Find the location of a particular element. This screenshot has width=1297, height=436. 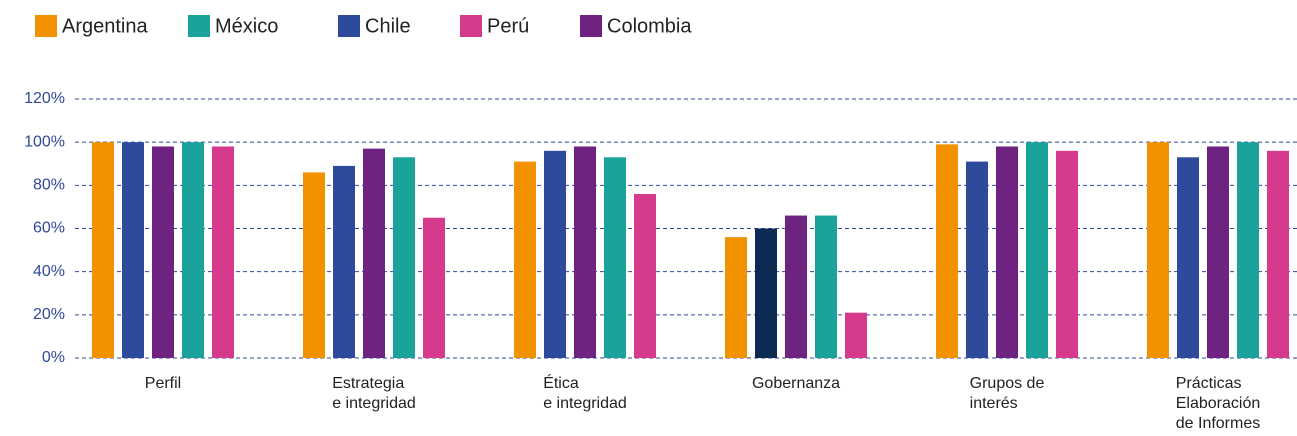

y-tick-label: 0% is located at coordinates (53, 357).